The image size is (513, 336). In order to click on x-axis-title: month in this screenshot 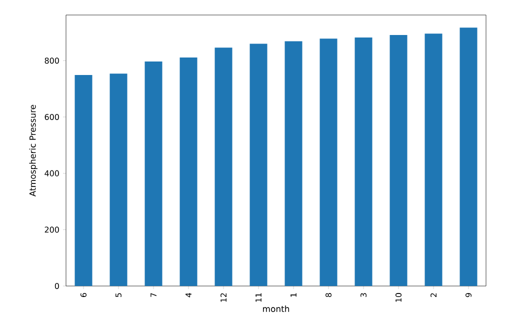, I will do `click(276, 309)`.